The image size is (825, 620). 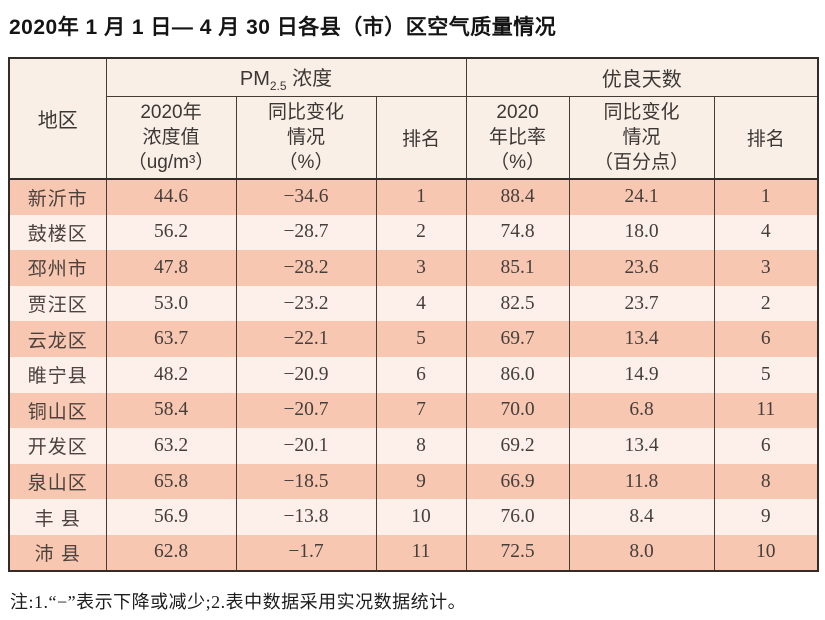 I want to click on cell-pm-value: 65.8, so click(x=171, y=481).